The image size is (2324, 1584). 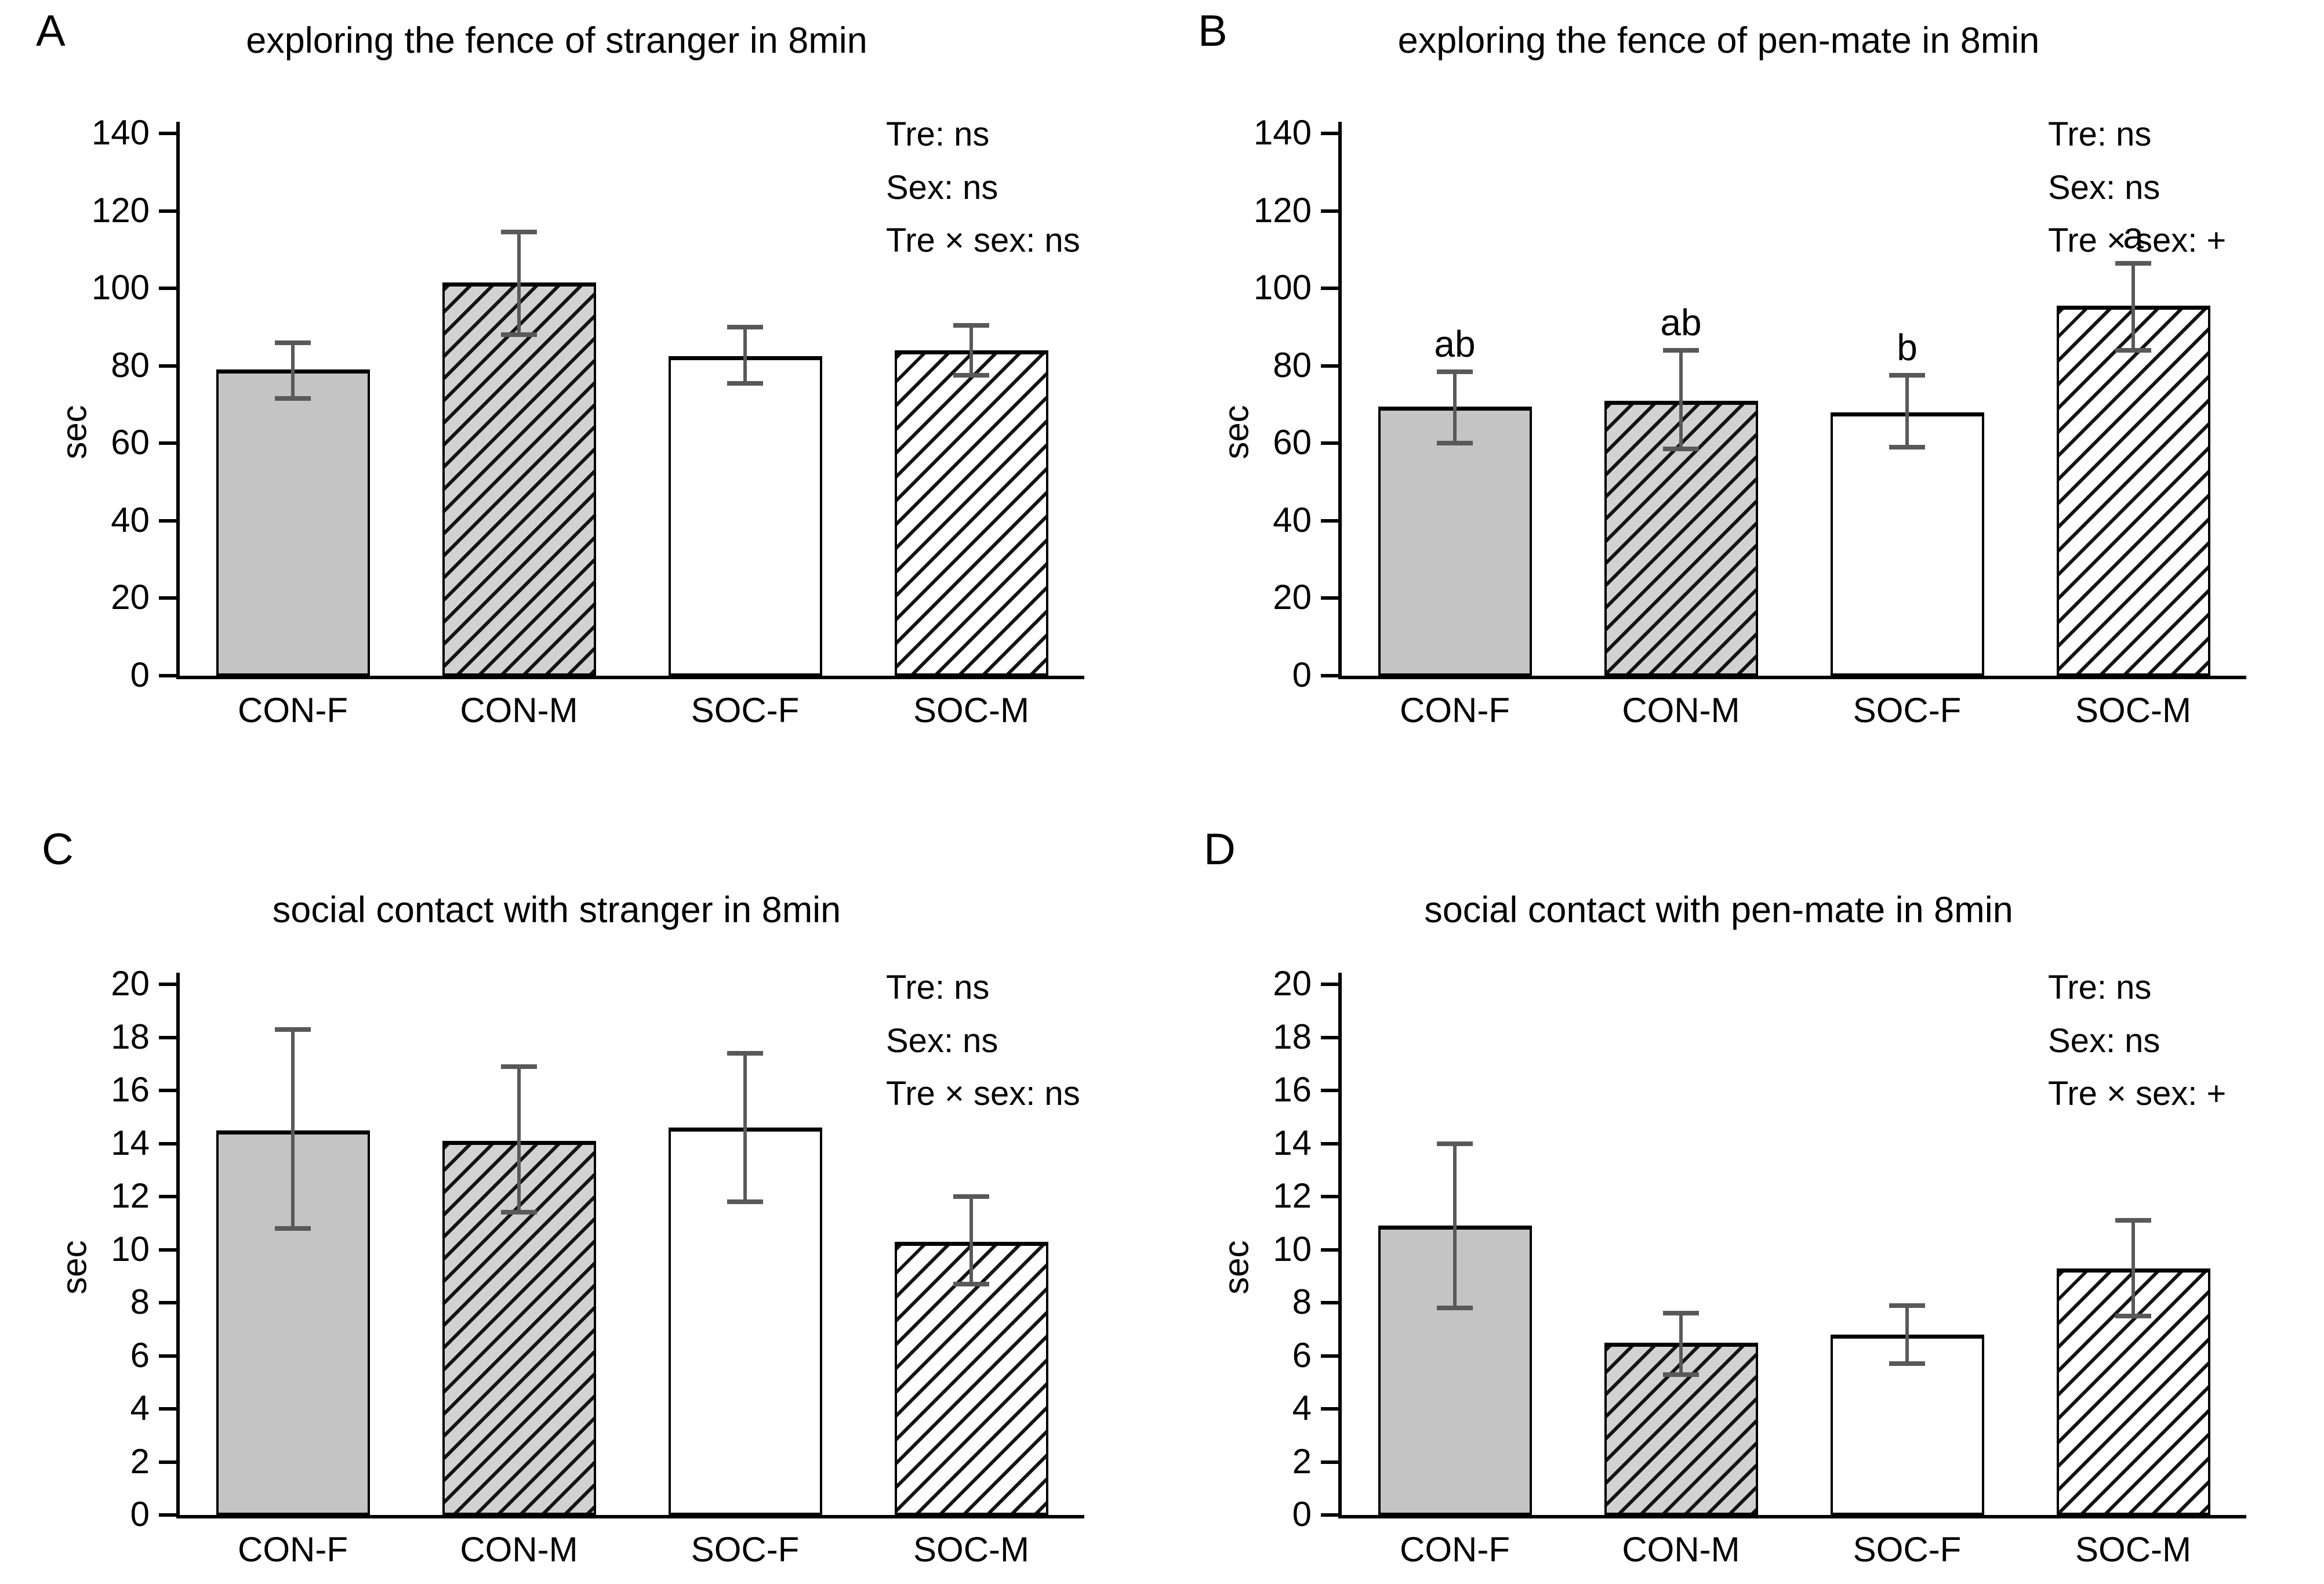 What do you see at coordinates (140, 1408) in the screenshot?
I see `y-tick-label: 4` at bounding box center [140, 1408].